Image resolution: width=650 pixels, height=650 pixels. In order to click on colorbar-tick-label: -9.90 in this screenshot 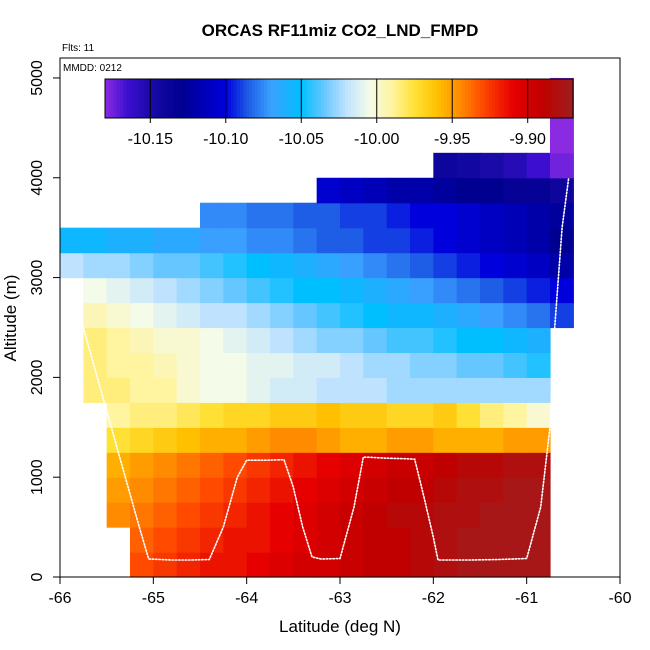, I will do `click(527, 139)`.